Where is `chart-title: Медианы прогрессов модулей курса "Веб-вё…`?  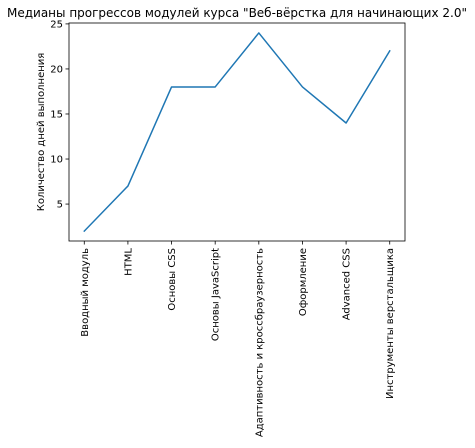 chart-title: Медианы прогрессов модулей курса "Веб-вё… is located at coordinates (237, 13).